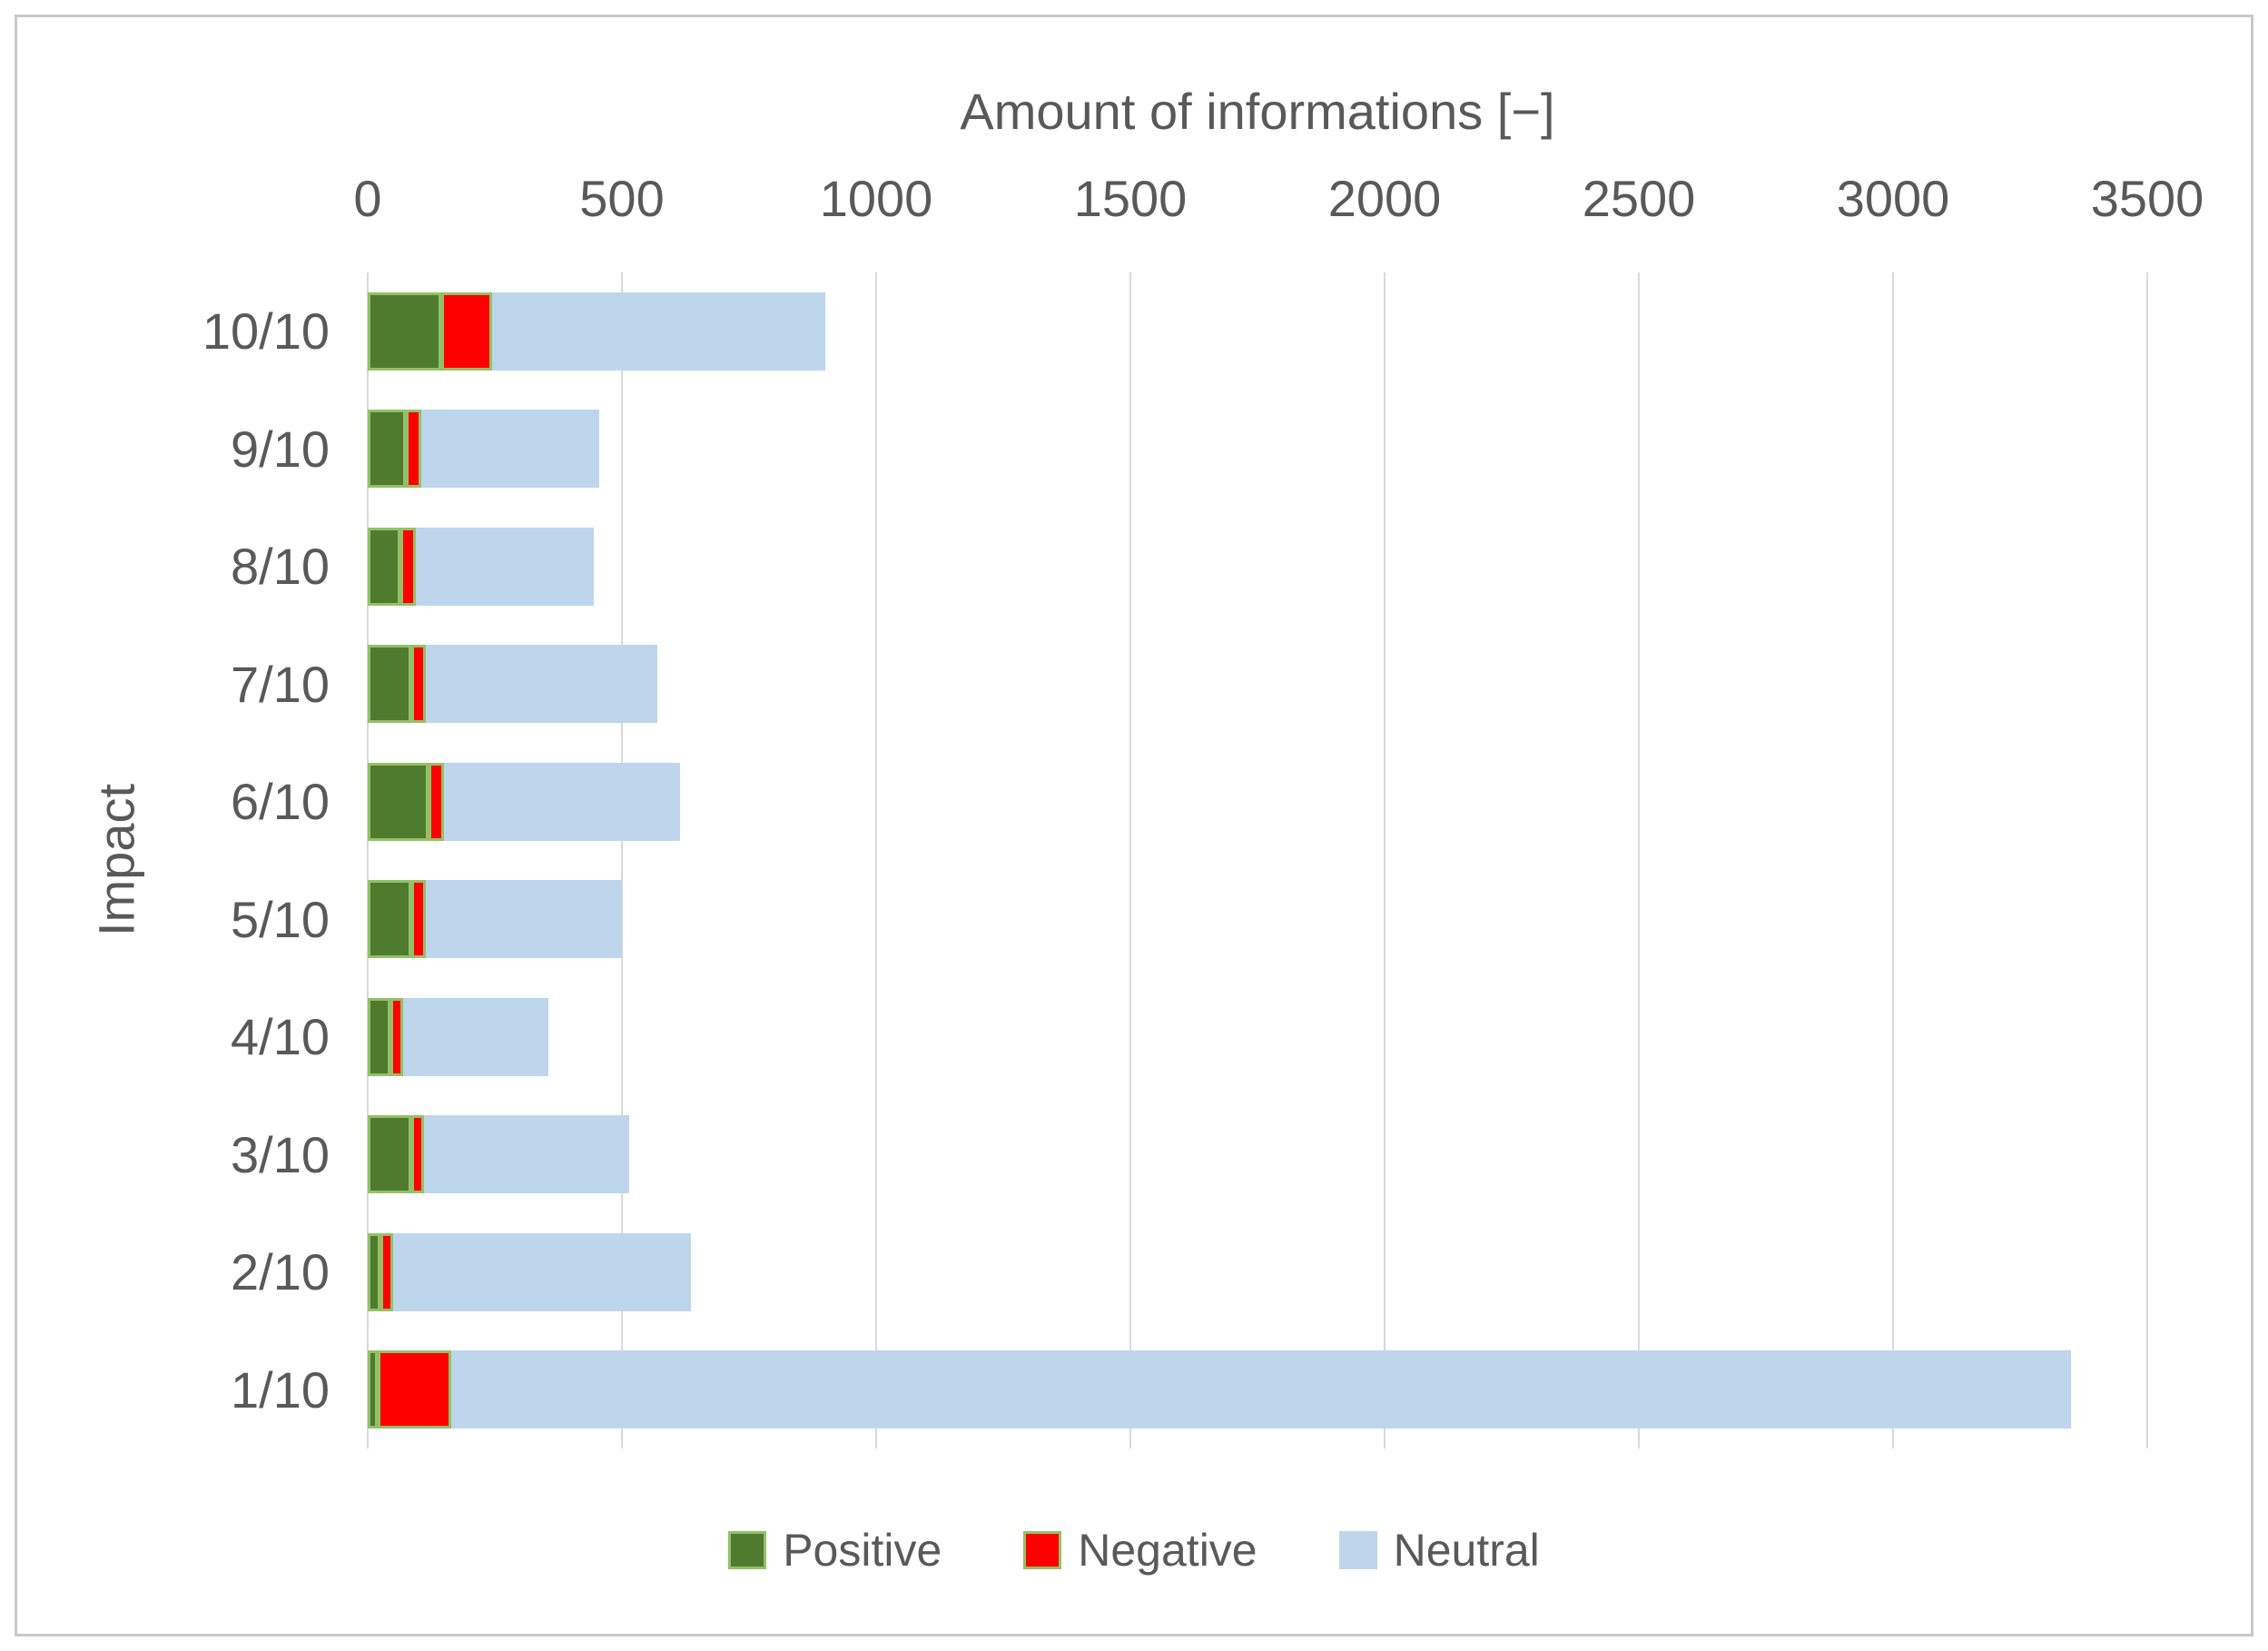  I want to click on y-category-label-9/10: 9/10, so click(280, 449).